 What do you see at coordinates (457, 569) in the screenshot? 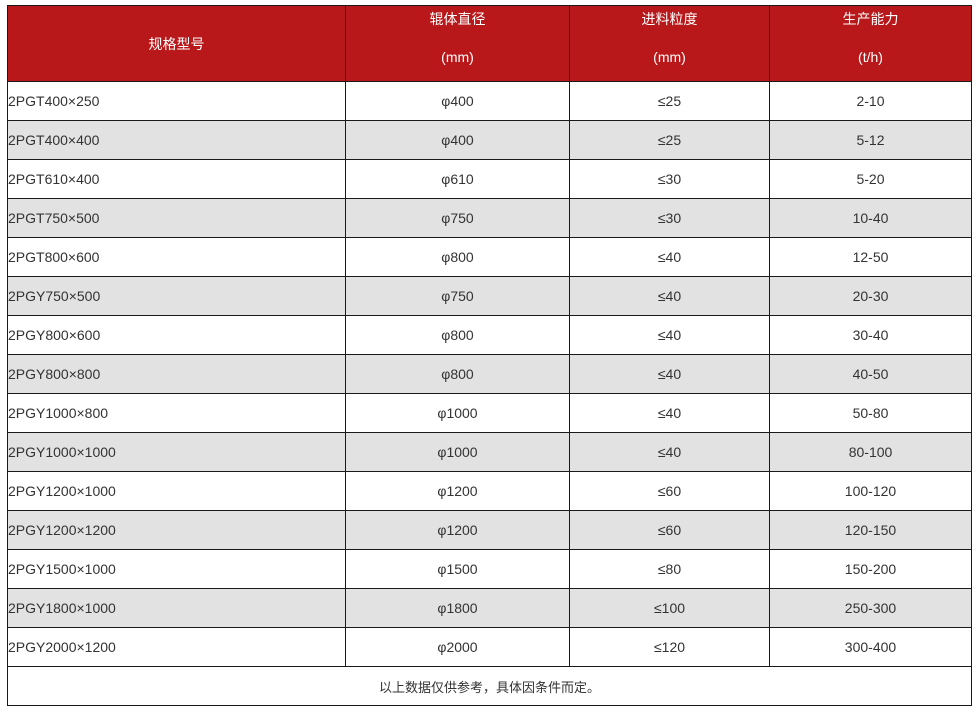
I see `cell-diameter: φ1500` at bounding box center [457, 569].